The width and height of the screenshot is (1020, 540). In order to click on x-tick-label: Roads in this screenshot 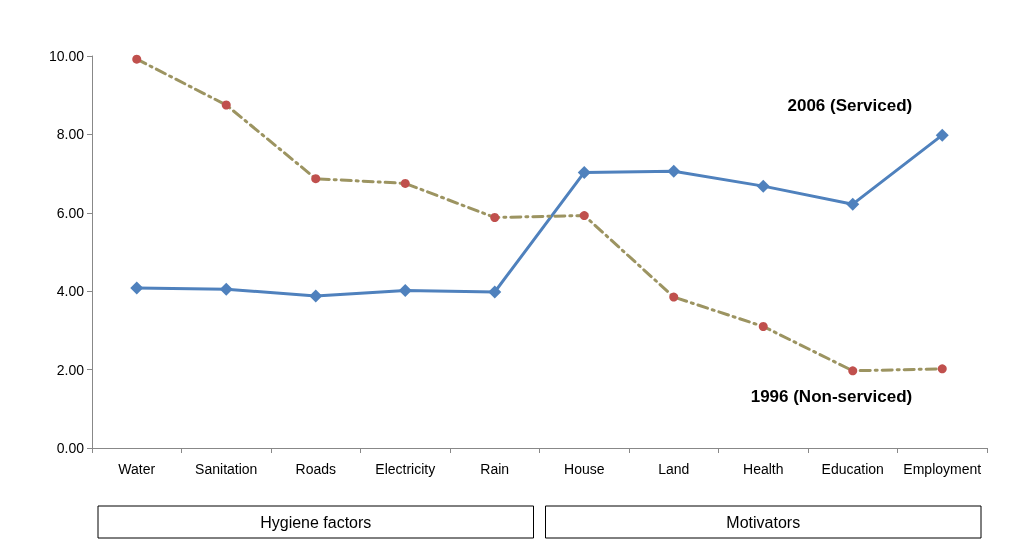, I will do `click(315, 469)`.